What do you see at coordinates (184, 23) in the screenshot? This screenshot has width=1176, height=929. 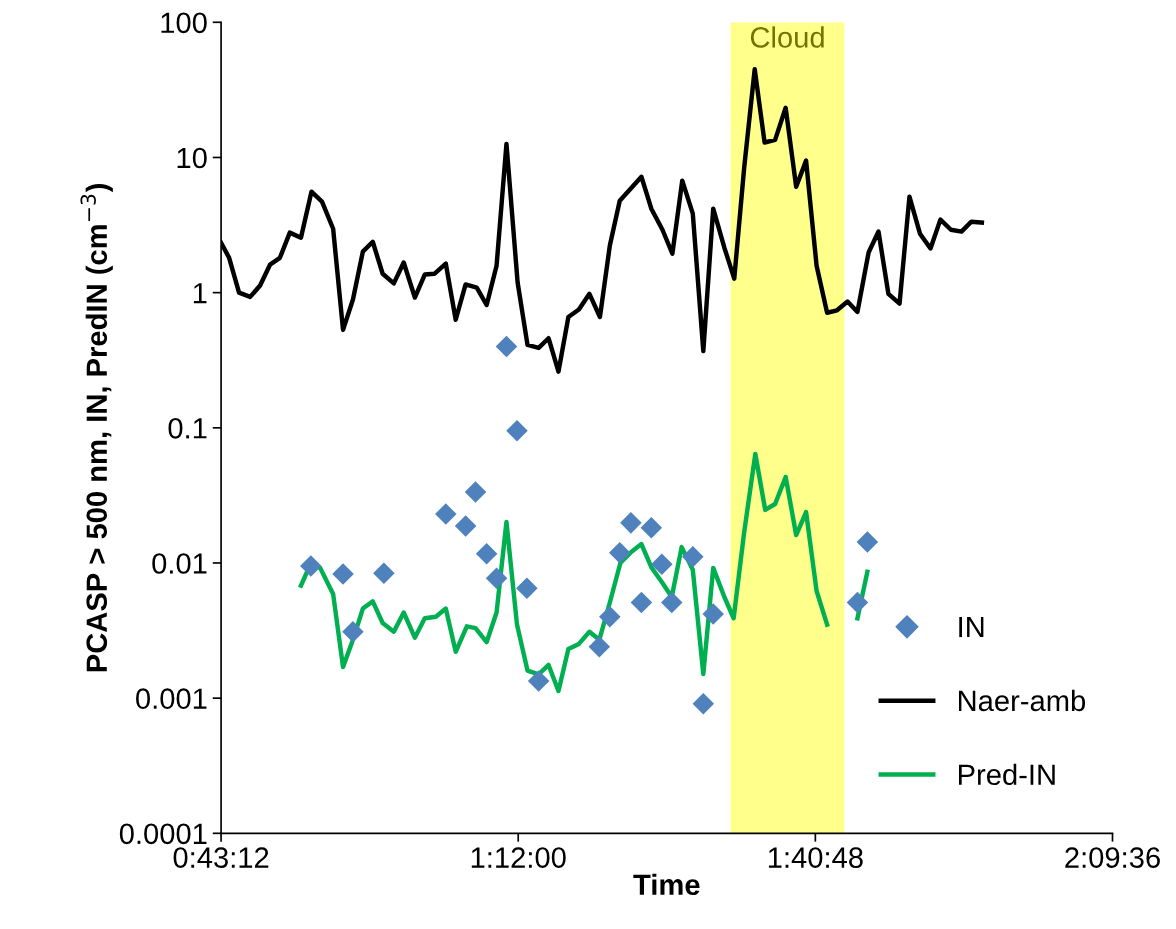 I see `y-tick-label: 100` at bounding box center [184, 23].